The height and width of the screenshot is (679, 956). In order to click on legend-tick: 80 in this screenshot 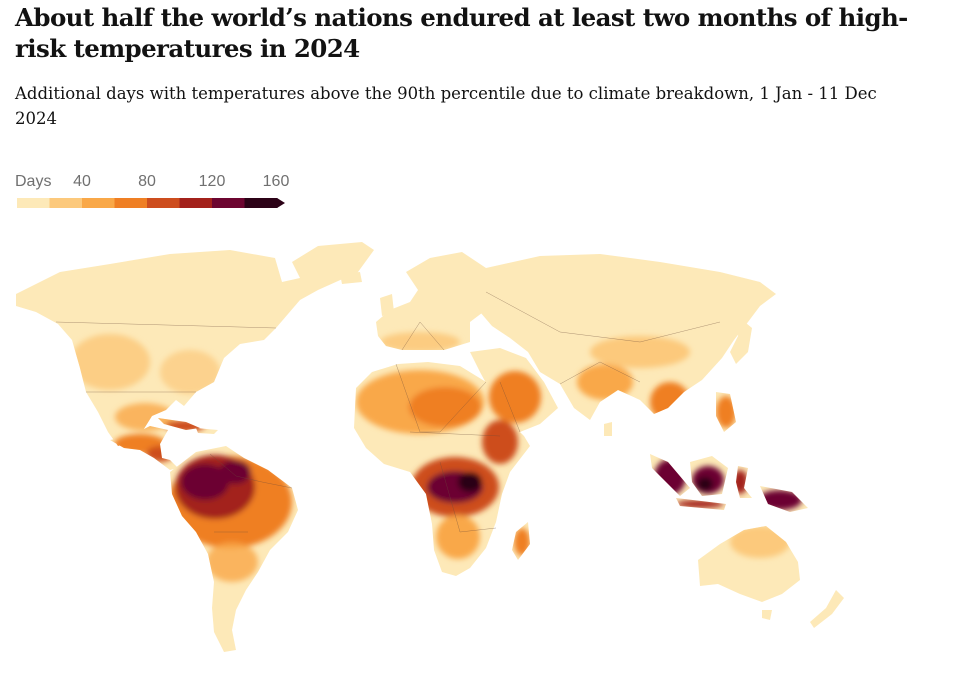, I will do `click(147, 181)`.